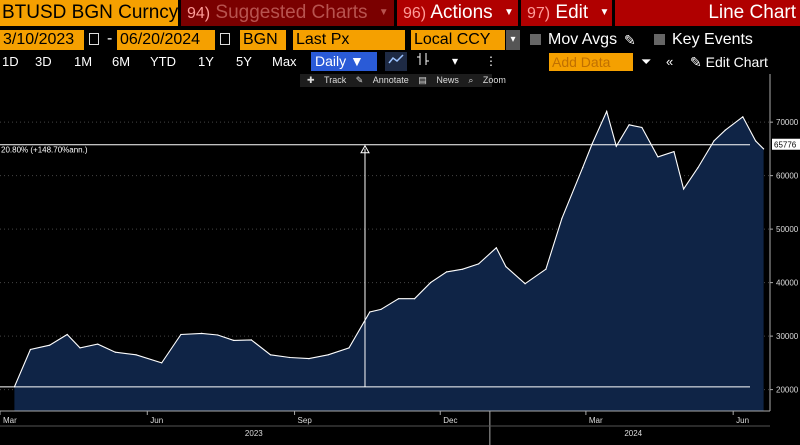  Describe the element at coordinates (535, 39) in the screenshot. I see `mov-avgs-checkbox` at that location.